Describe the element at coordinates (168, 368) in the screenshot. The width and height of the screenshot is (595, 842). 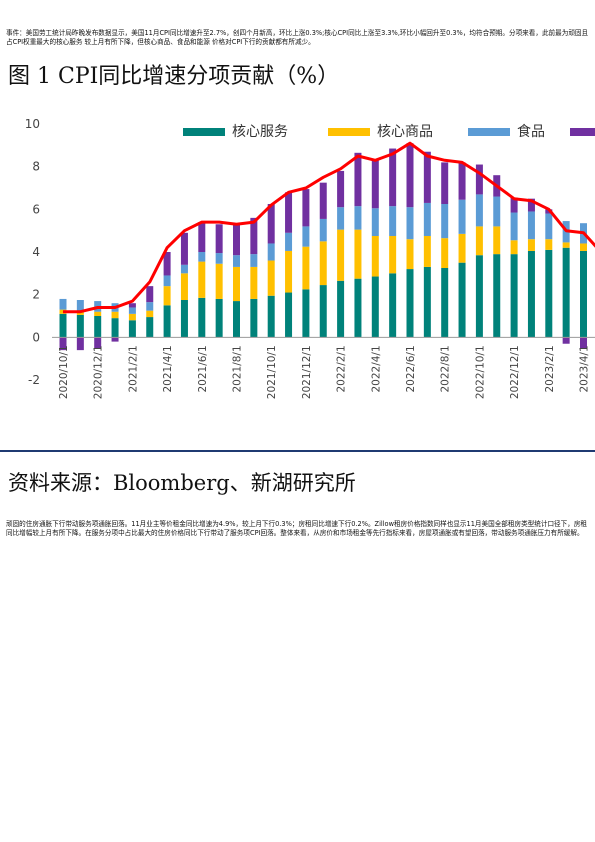
I see `x-tick-label: 2021/4/1` at that location.